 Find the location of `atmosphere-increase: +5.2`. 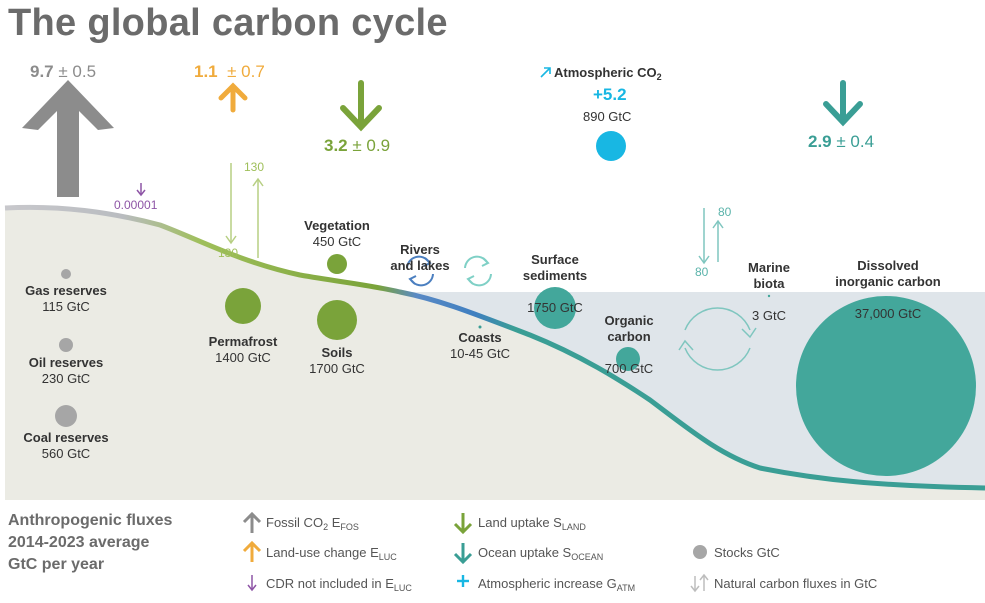

atmosphere-increase: +5.2 is located at coordinates (610, 94).